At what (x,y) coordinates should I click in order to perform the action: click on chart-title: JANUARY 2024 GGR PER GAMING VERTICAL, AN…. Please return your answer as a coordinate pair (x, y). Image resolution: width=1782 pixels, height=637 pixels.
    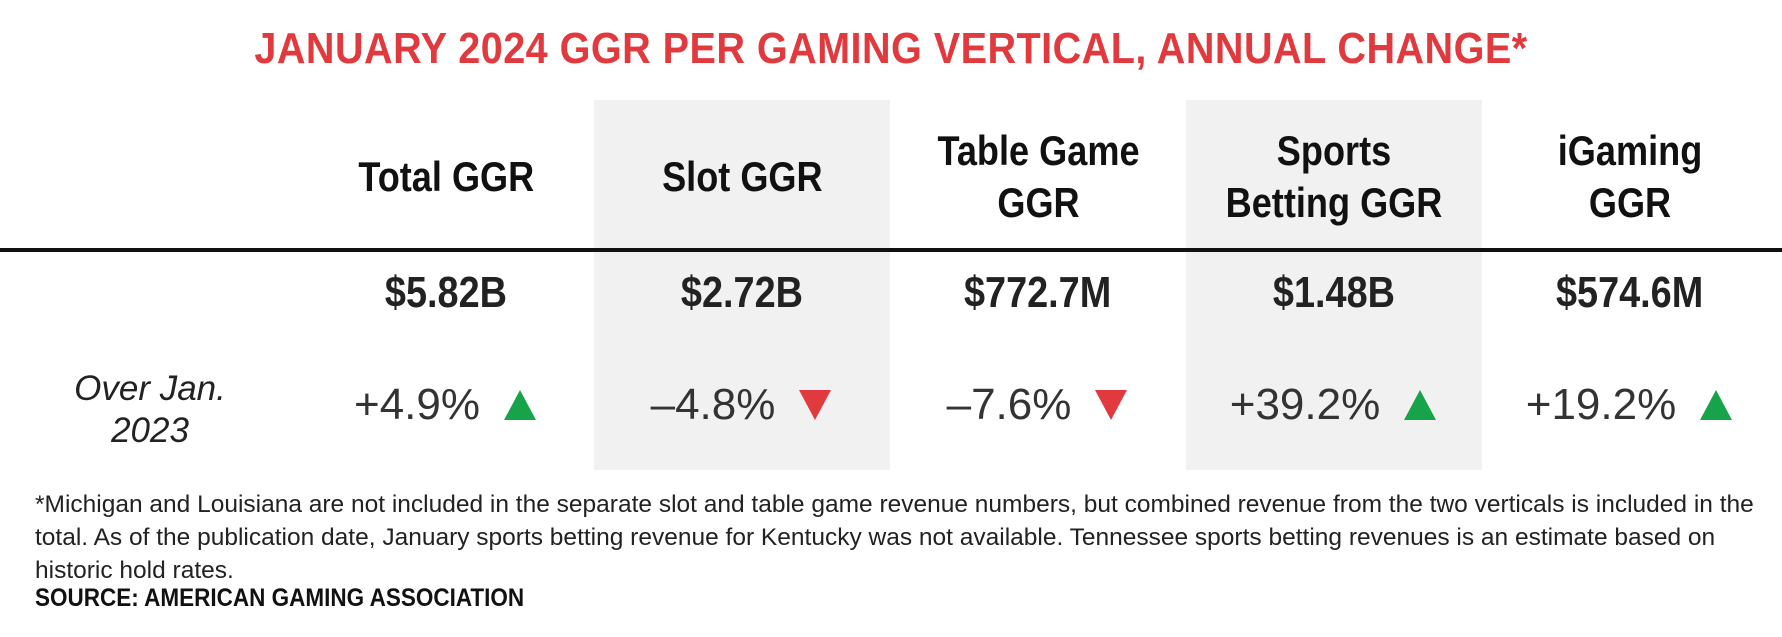
    Looking at the image, I should click on (891, 48).